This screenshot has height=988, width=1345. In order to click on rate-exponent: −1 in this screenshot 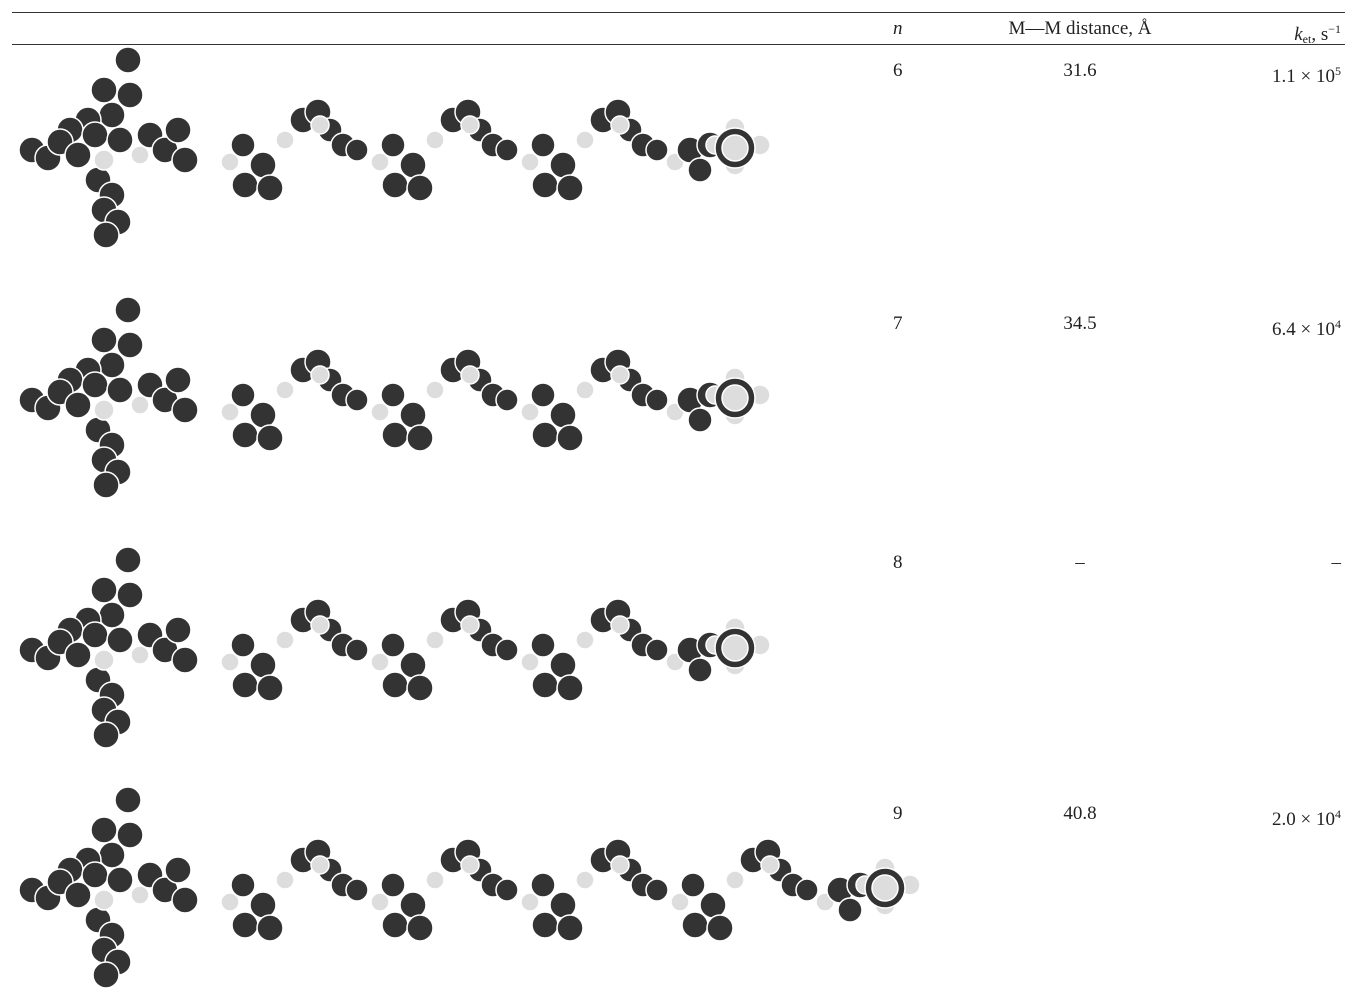, I will do `click(1334, 29)`.